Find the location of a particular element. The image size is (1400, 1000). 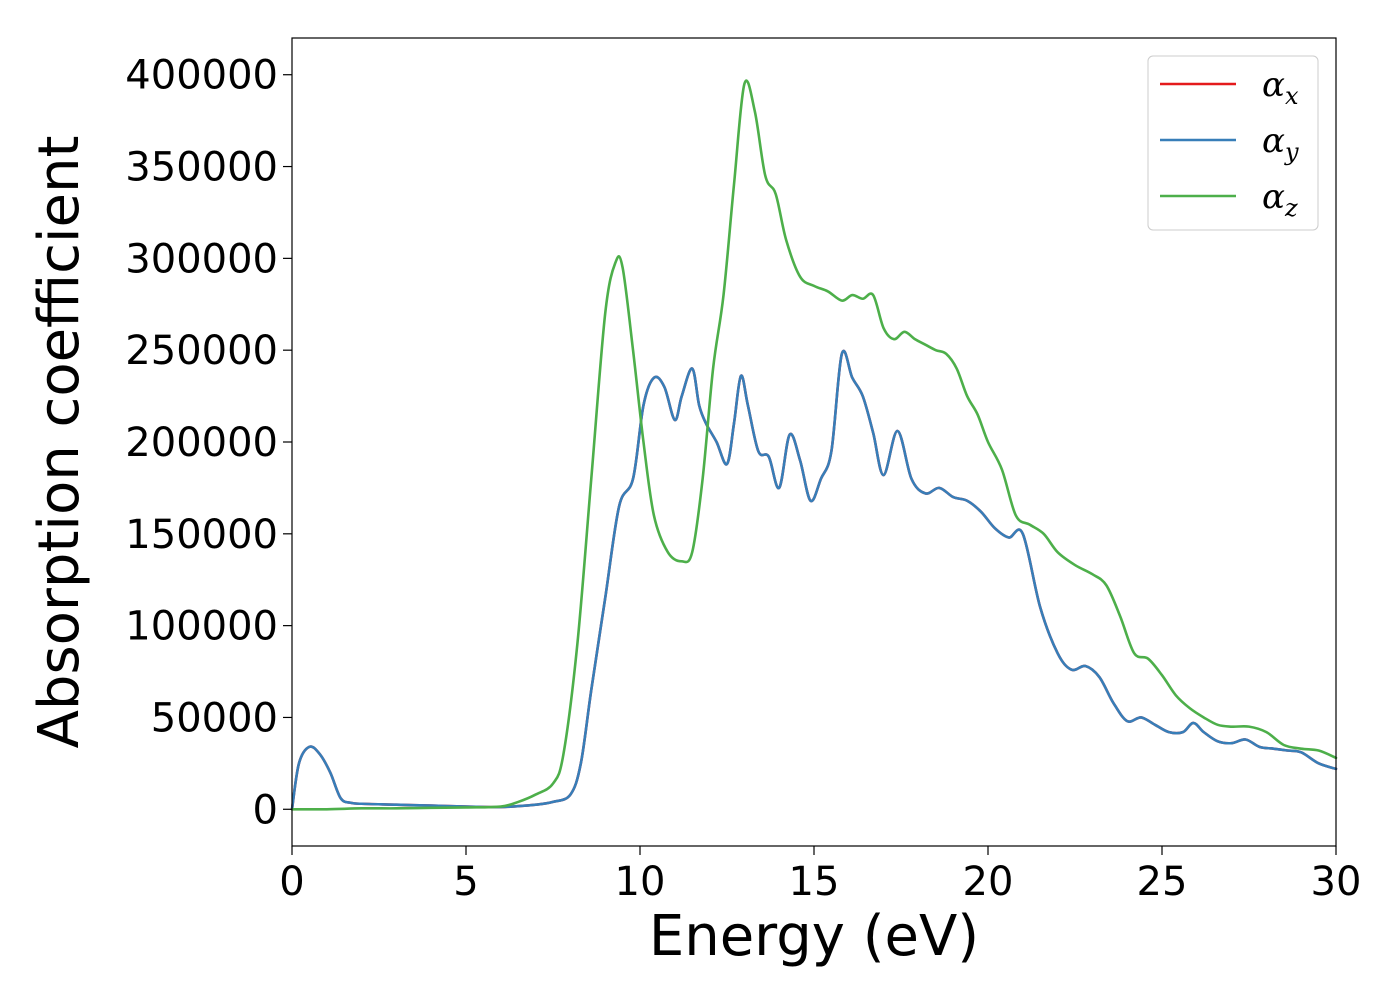

legend-label-alpha-y: αy is located at coordinates (1280, 143).